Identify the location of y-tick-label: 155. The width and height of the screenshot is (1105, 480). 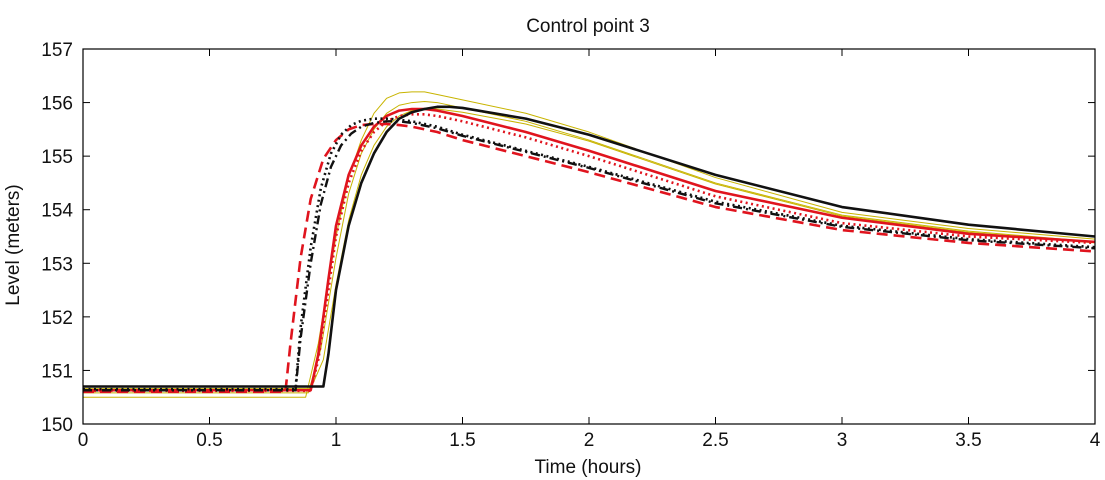
(57, 157).